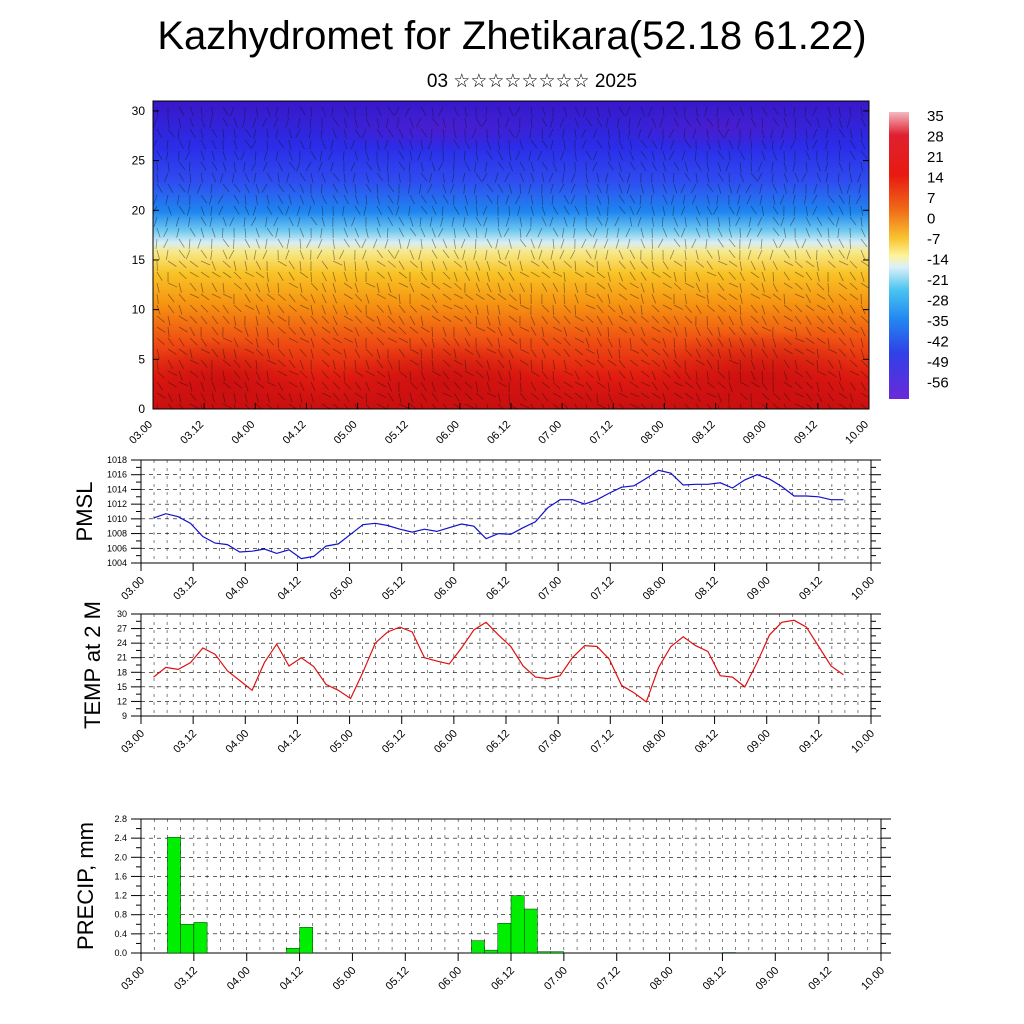 This screenshot has height=1024, width=1024. What do you see at coordinates (935, 178) in the screenshot?
I see `colorbar-label: 14` at bounding box center [935, 178].